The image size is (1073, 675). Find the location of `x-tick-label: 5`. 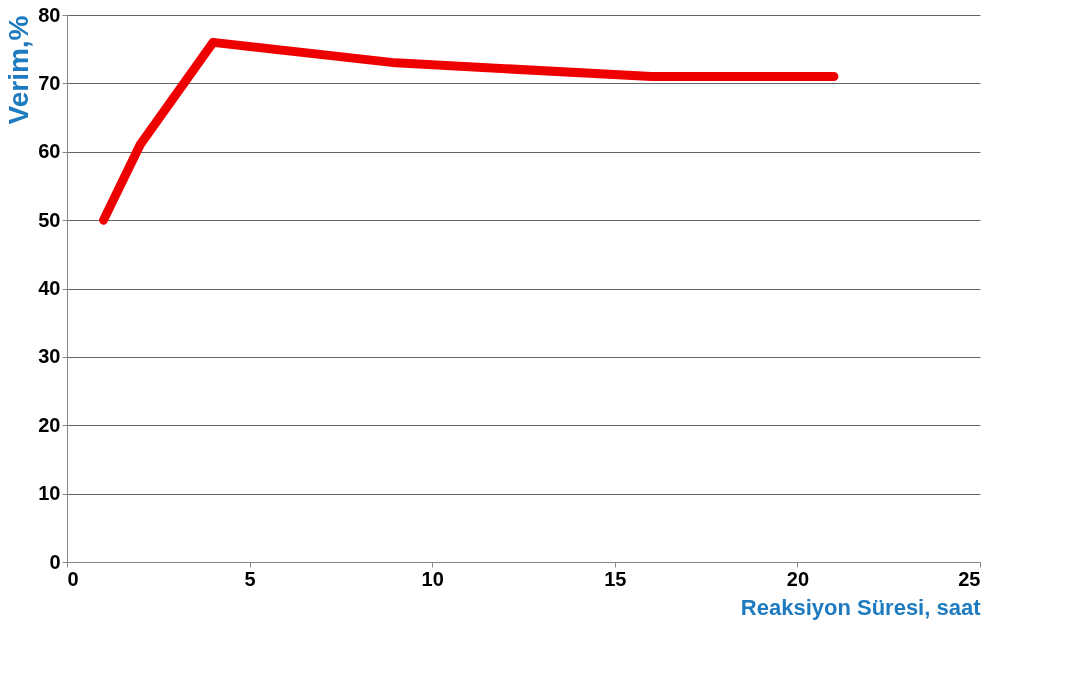

x-tick-label: 5 is located at coordinates (250, 578).